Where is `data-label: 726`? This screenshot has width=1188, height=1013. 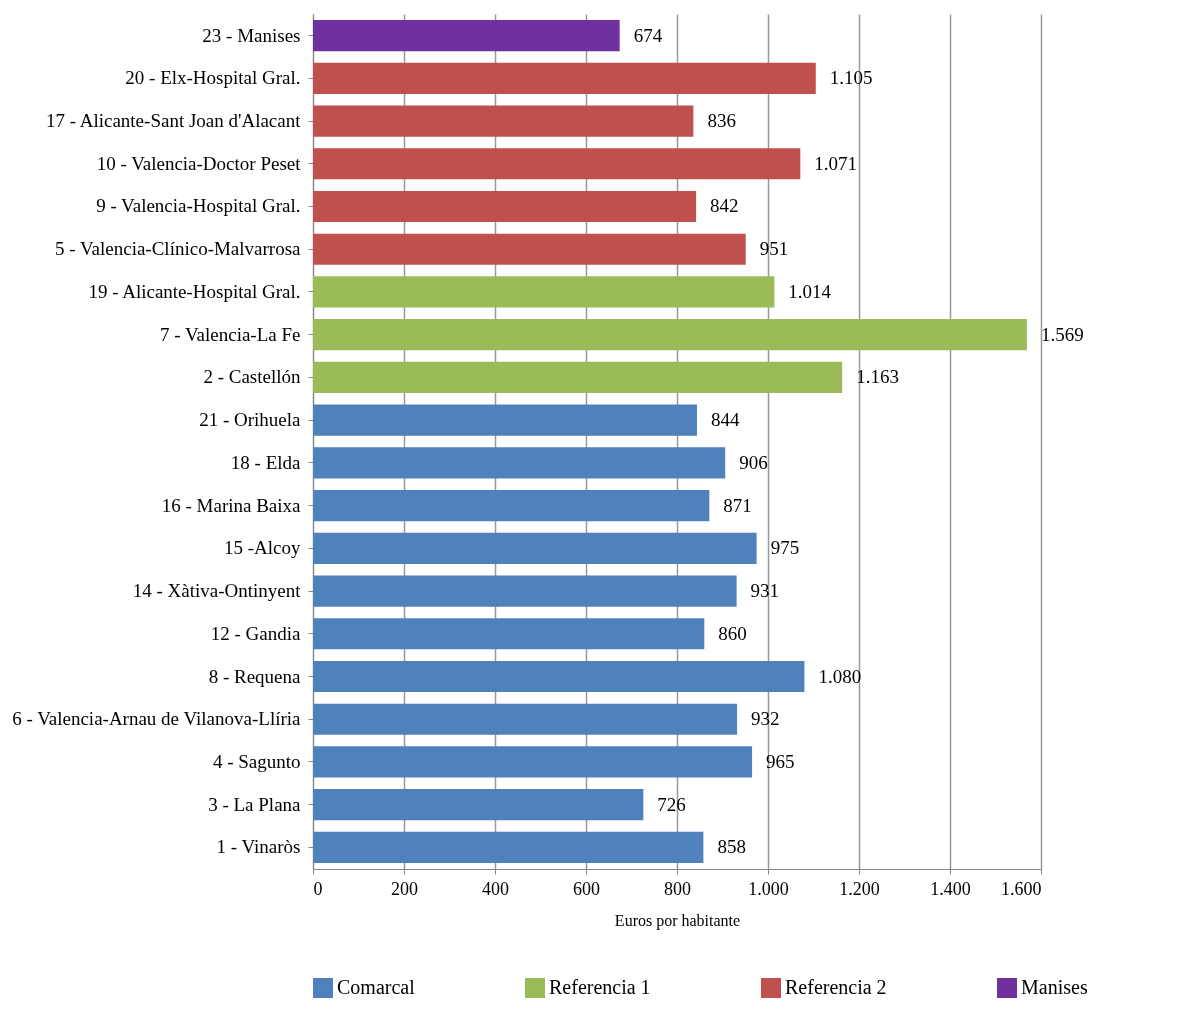 data-label: 726 is located at coordinates (671, 804).